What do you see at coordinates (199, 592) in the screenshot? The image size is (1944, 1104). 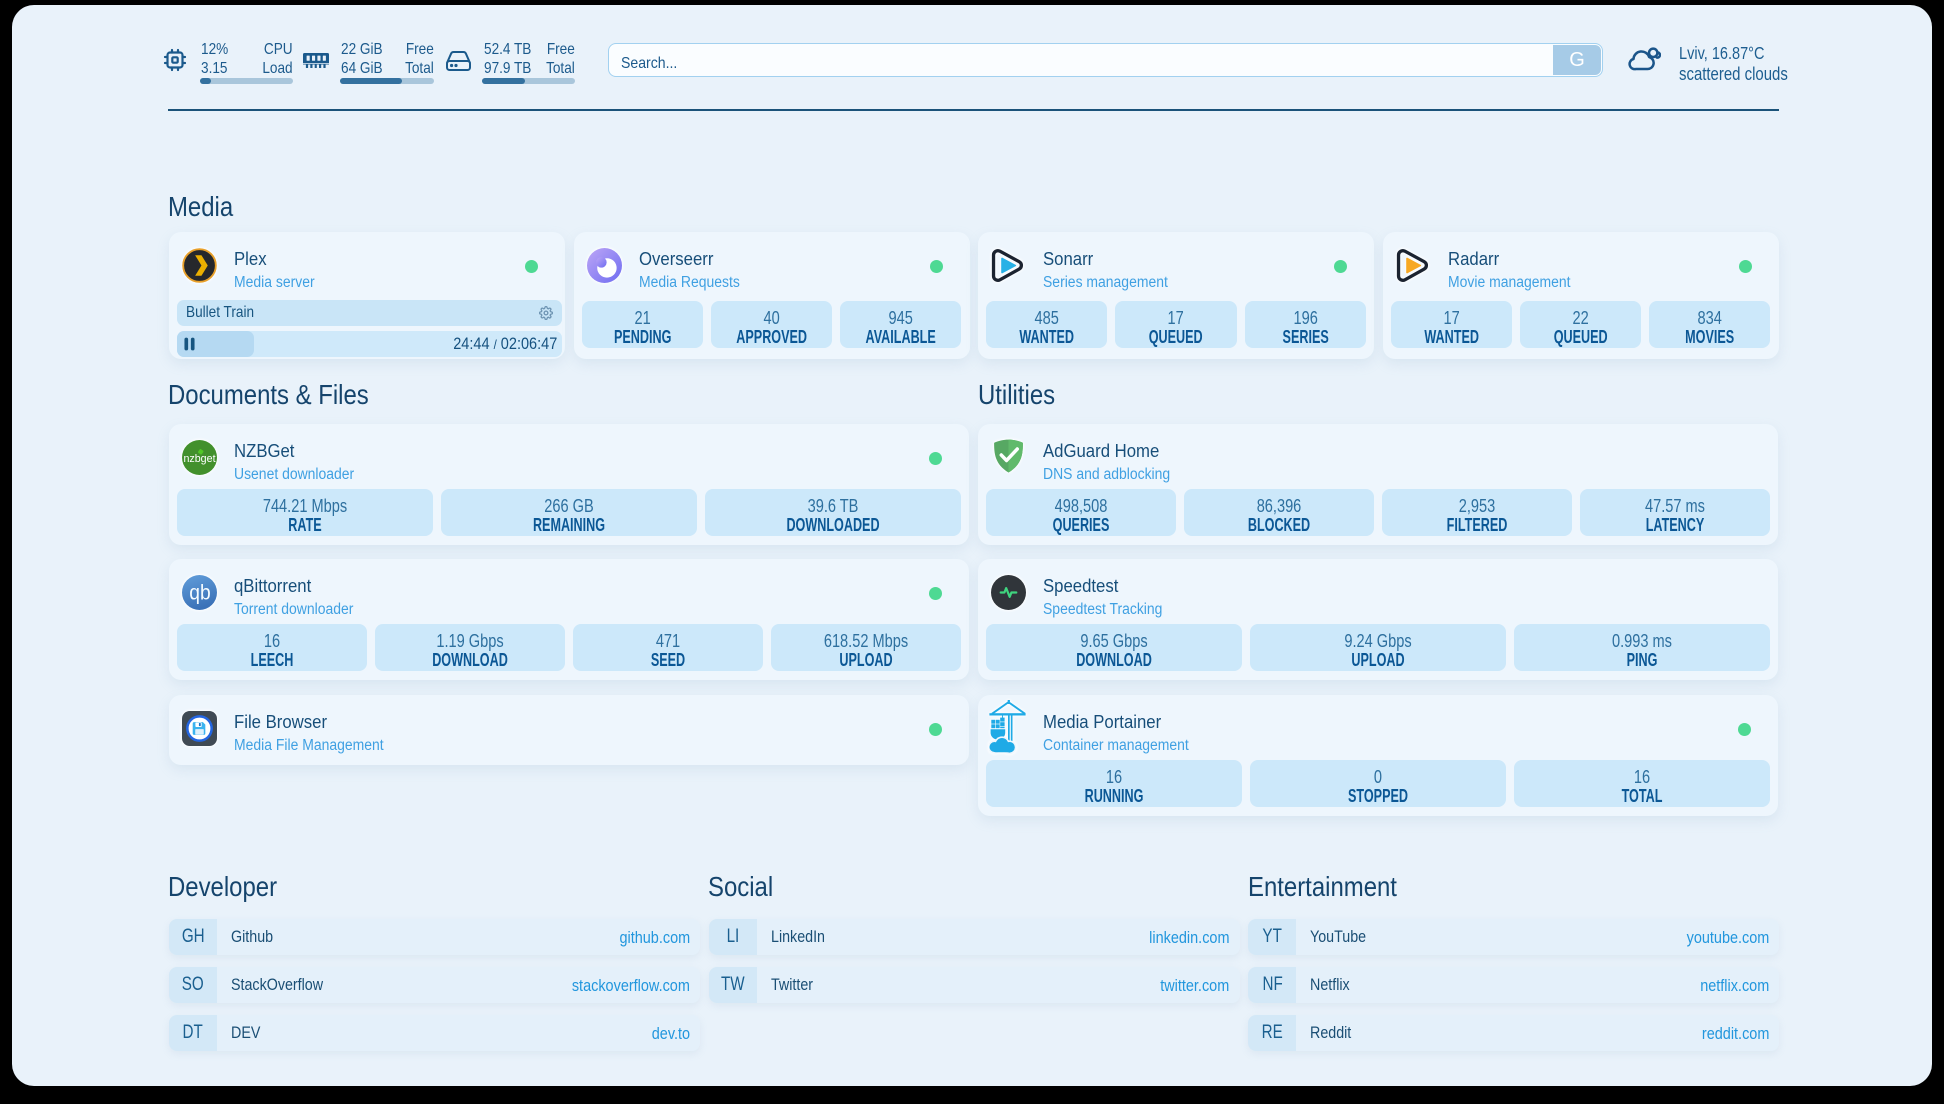 I see `svg-text: qb` at bounding box center [199, 592].